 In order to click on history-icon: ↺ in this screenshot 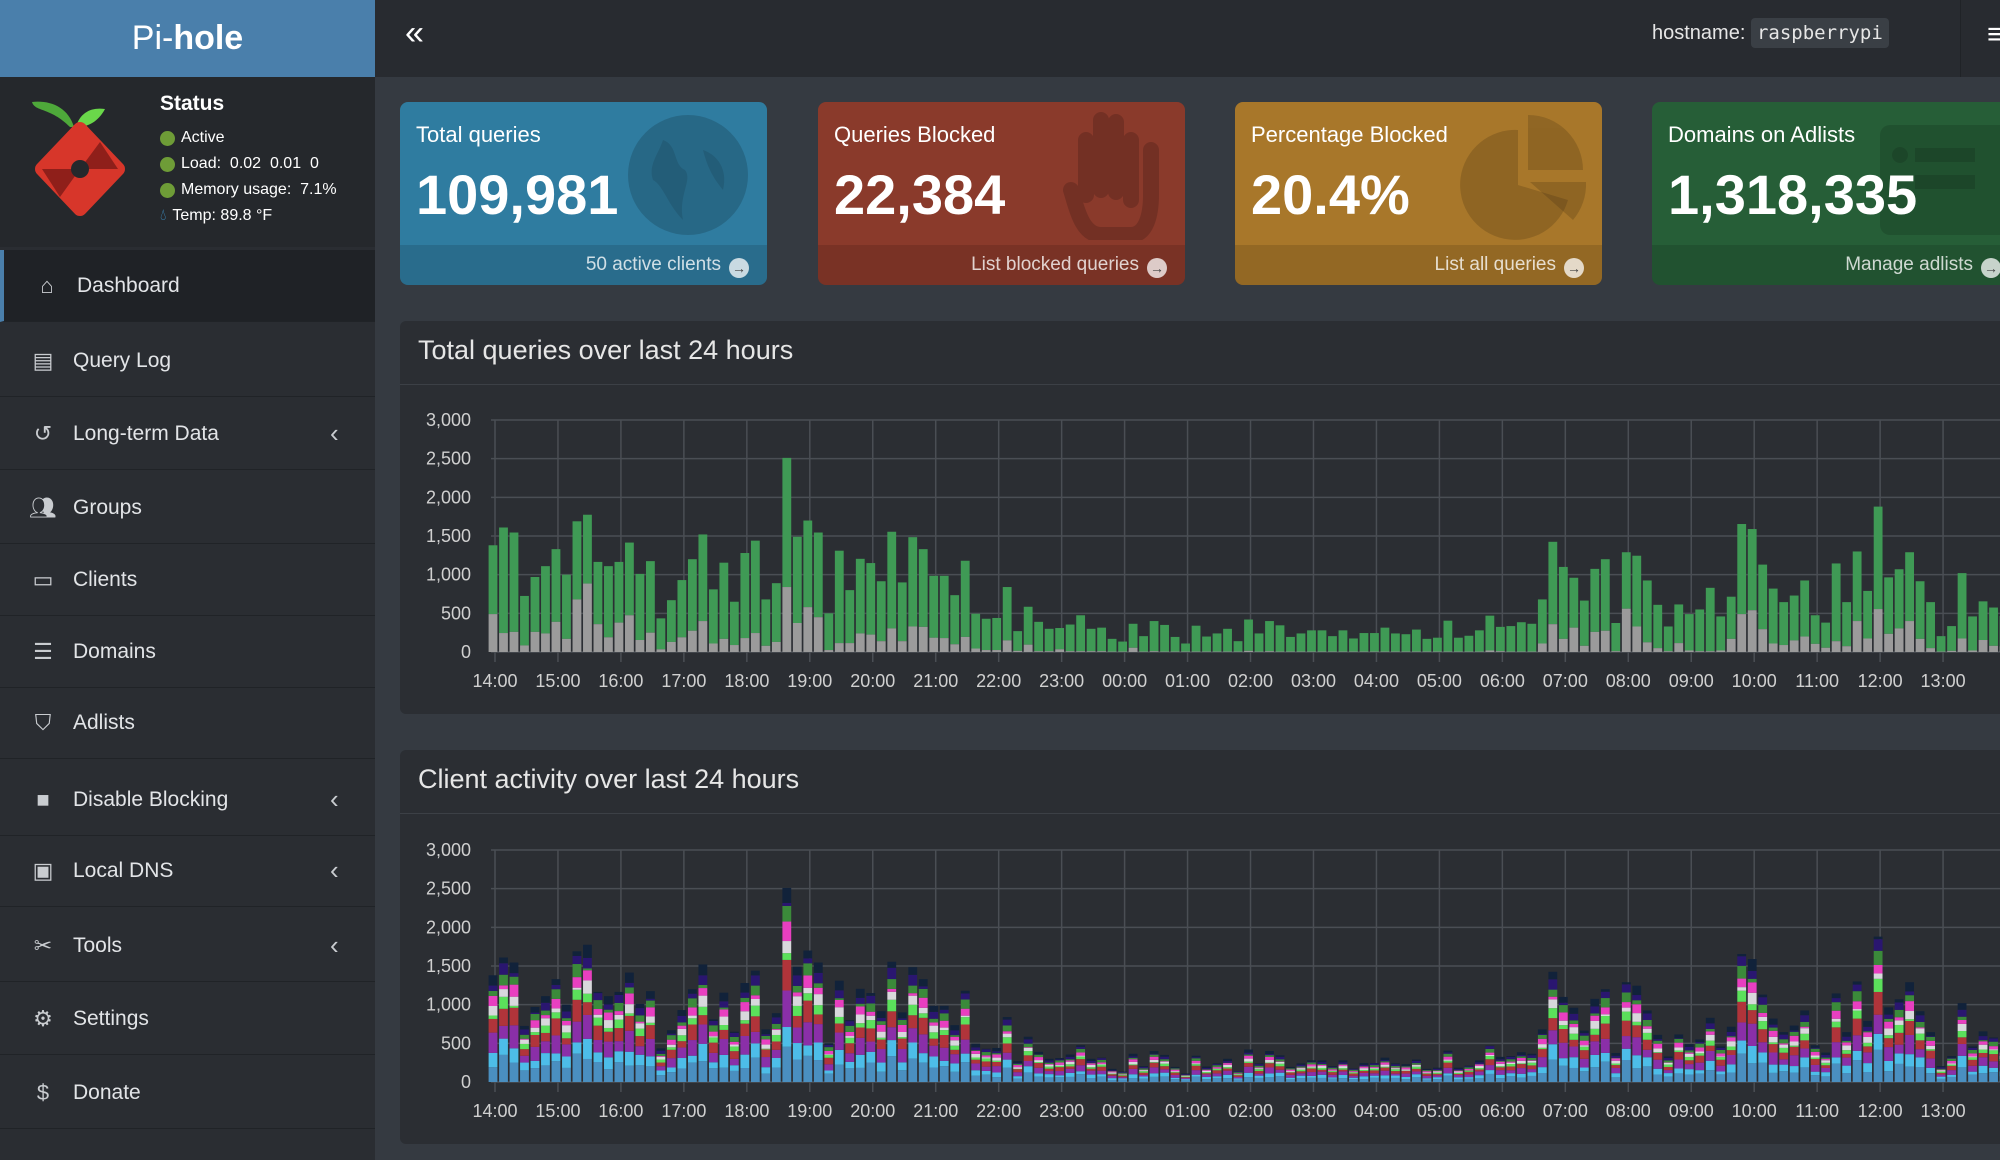, I will do `click(43, 433)`.